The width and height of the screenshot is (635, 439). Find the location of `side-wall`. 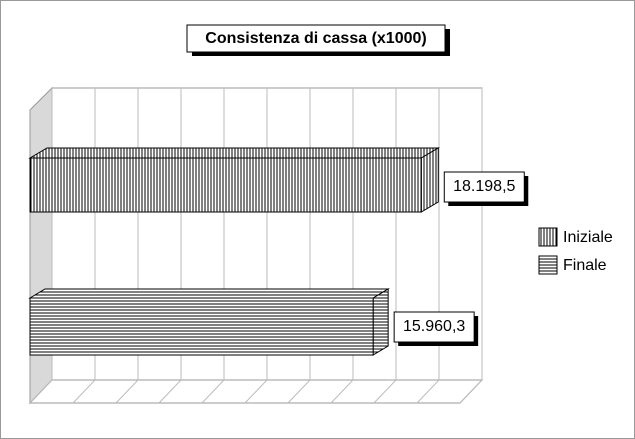

side-wall is located at coordinates (41, 245).